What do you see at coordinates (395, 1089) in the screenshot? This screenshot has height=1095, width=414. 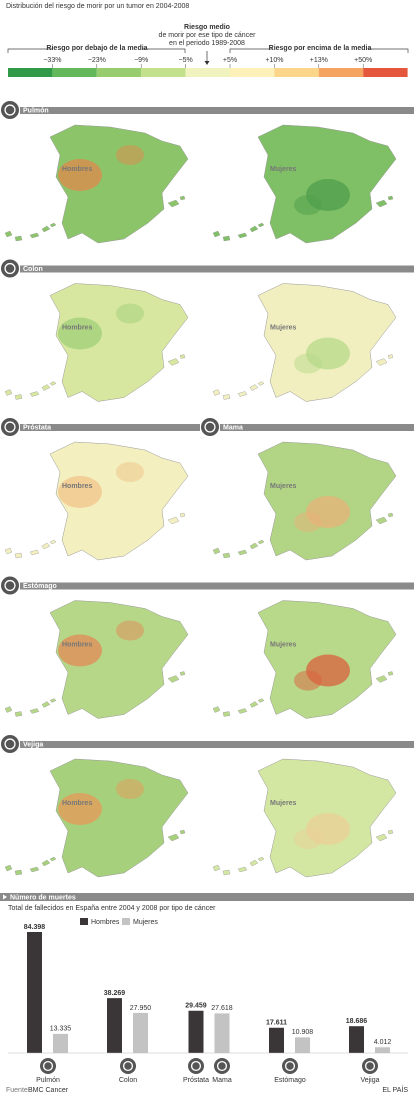 I see `brand: EL PAÍS` at bounding box center [395, 1089].